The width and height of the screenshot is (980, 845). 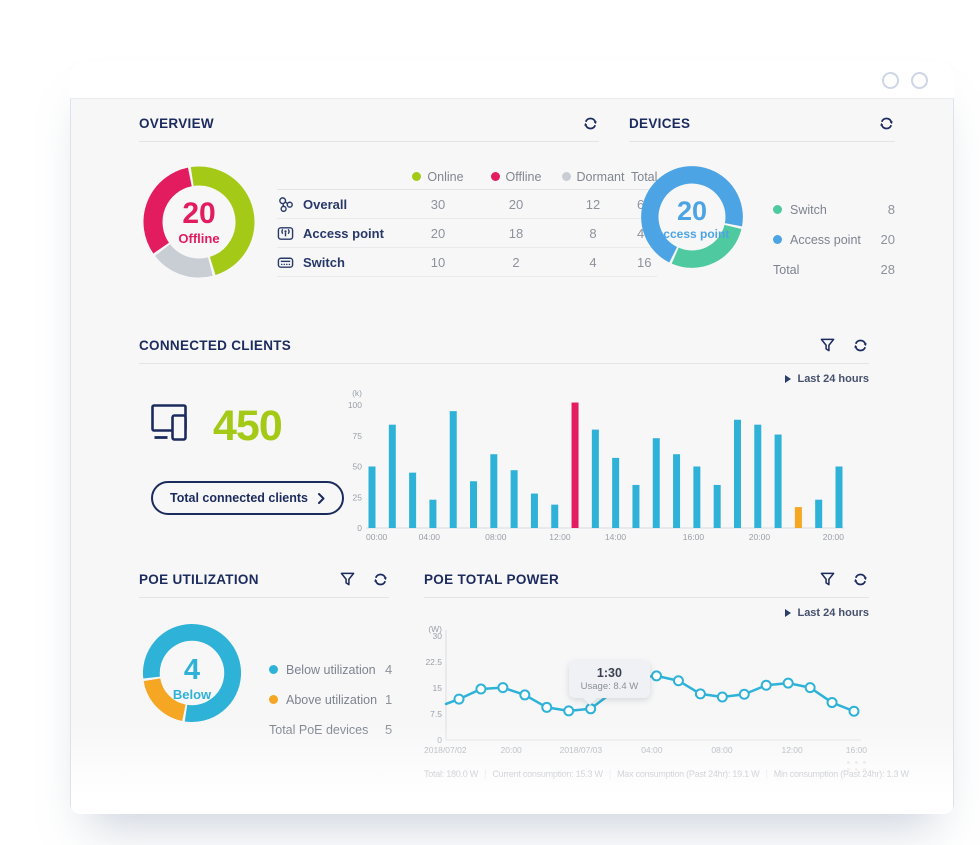 I want to click on overview-panel: OVERVIEW 20 Offline On, so click(x=398, y=211).